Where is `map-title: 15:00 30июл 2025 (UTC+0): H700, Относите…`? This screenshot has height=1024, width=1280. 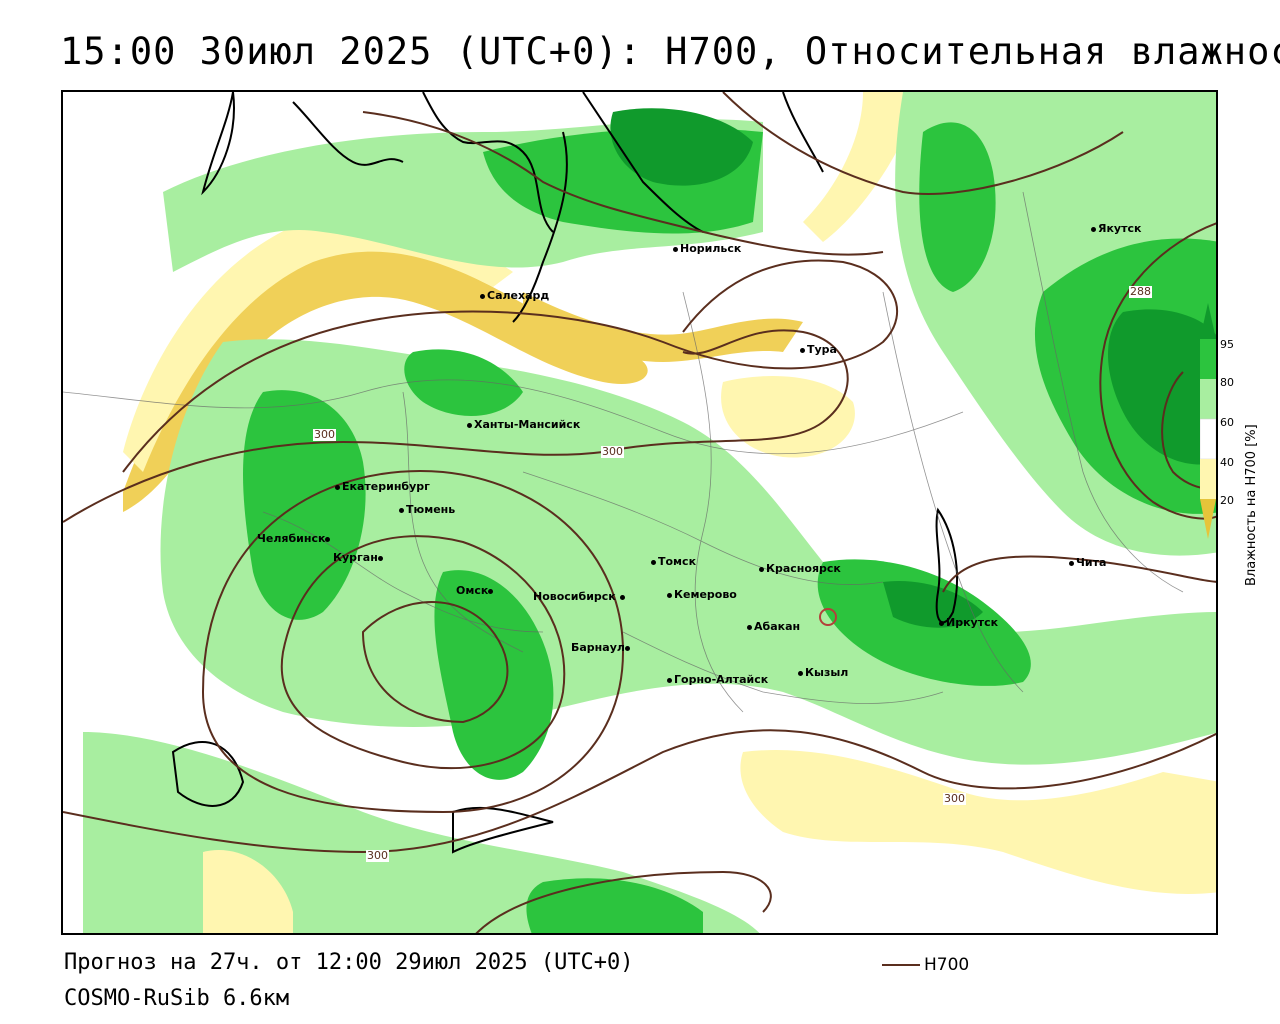
map-title: 15:00 30июл 2025 (UTC+0): H700, Относите… is located at coordinates (670, 51).